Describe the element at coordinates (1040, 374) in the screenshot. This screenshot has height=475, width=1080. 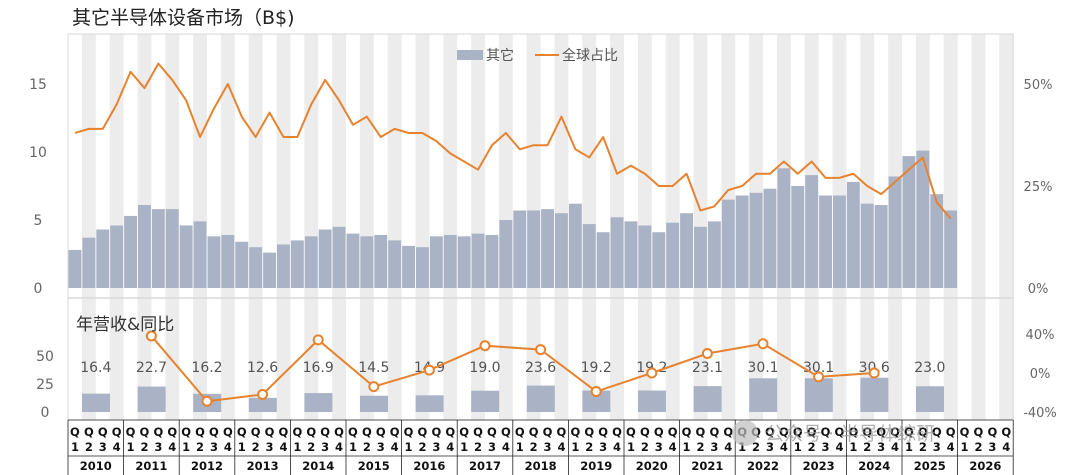
I see `right-tick-bottom: 0%` at that location.